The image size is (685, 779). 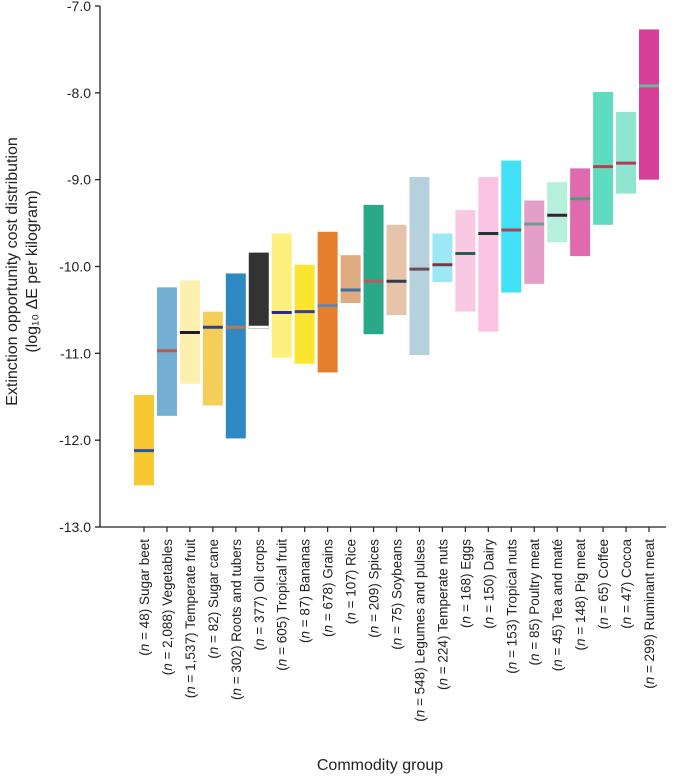 What do you see at coordinates (32, 271) in the screenshot?
I see `y-axis-title-line2: (log₁₀ ΔE per kilogram)` at bounding box center [32, 271].